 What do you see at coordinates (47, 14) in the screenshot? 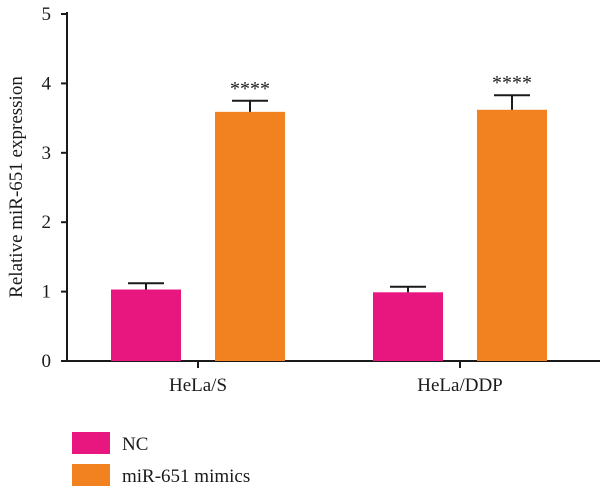
I see `y-tick-label: 5` at bounding box center [47, 14].